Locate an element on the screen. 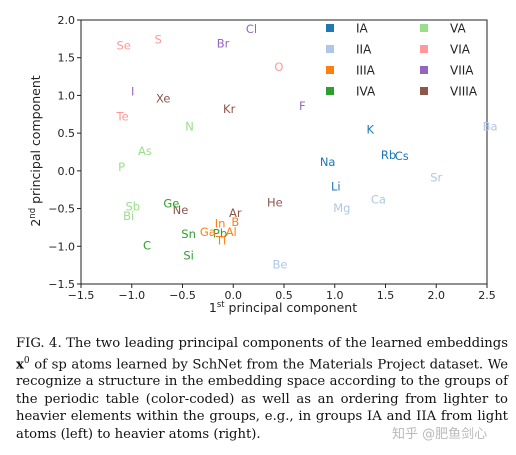  element-label-al: Al is located at coordinates (231, 232).